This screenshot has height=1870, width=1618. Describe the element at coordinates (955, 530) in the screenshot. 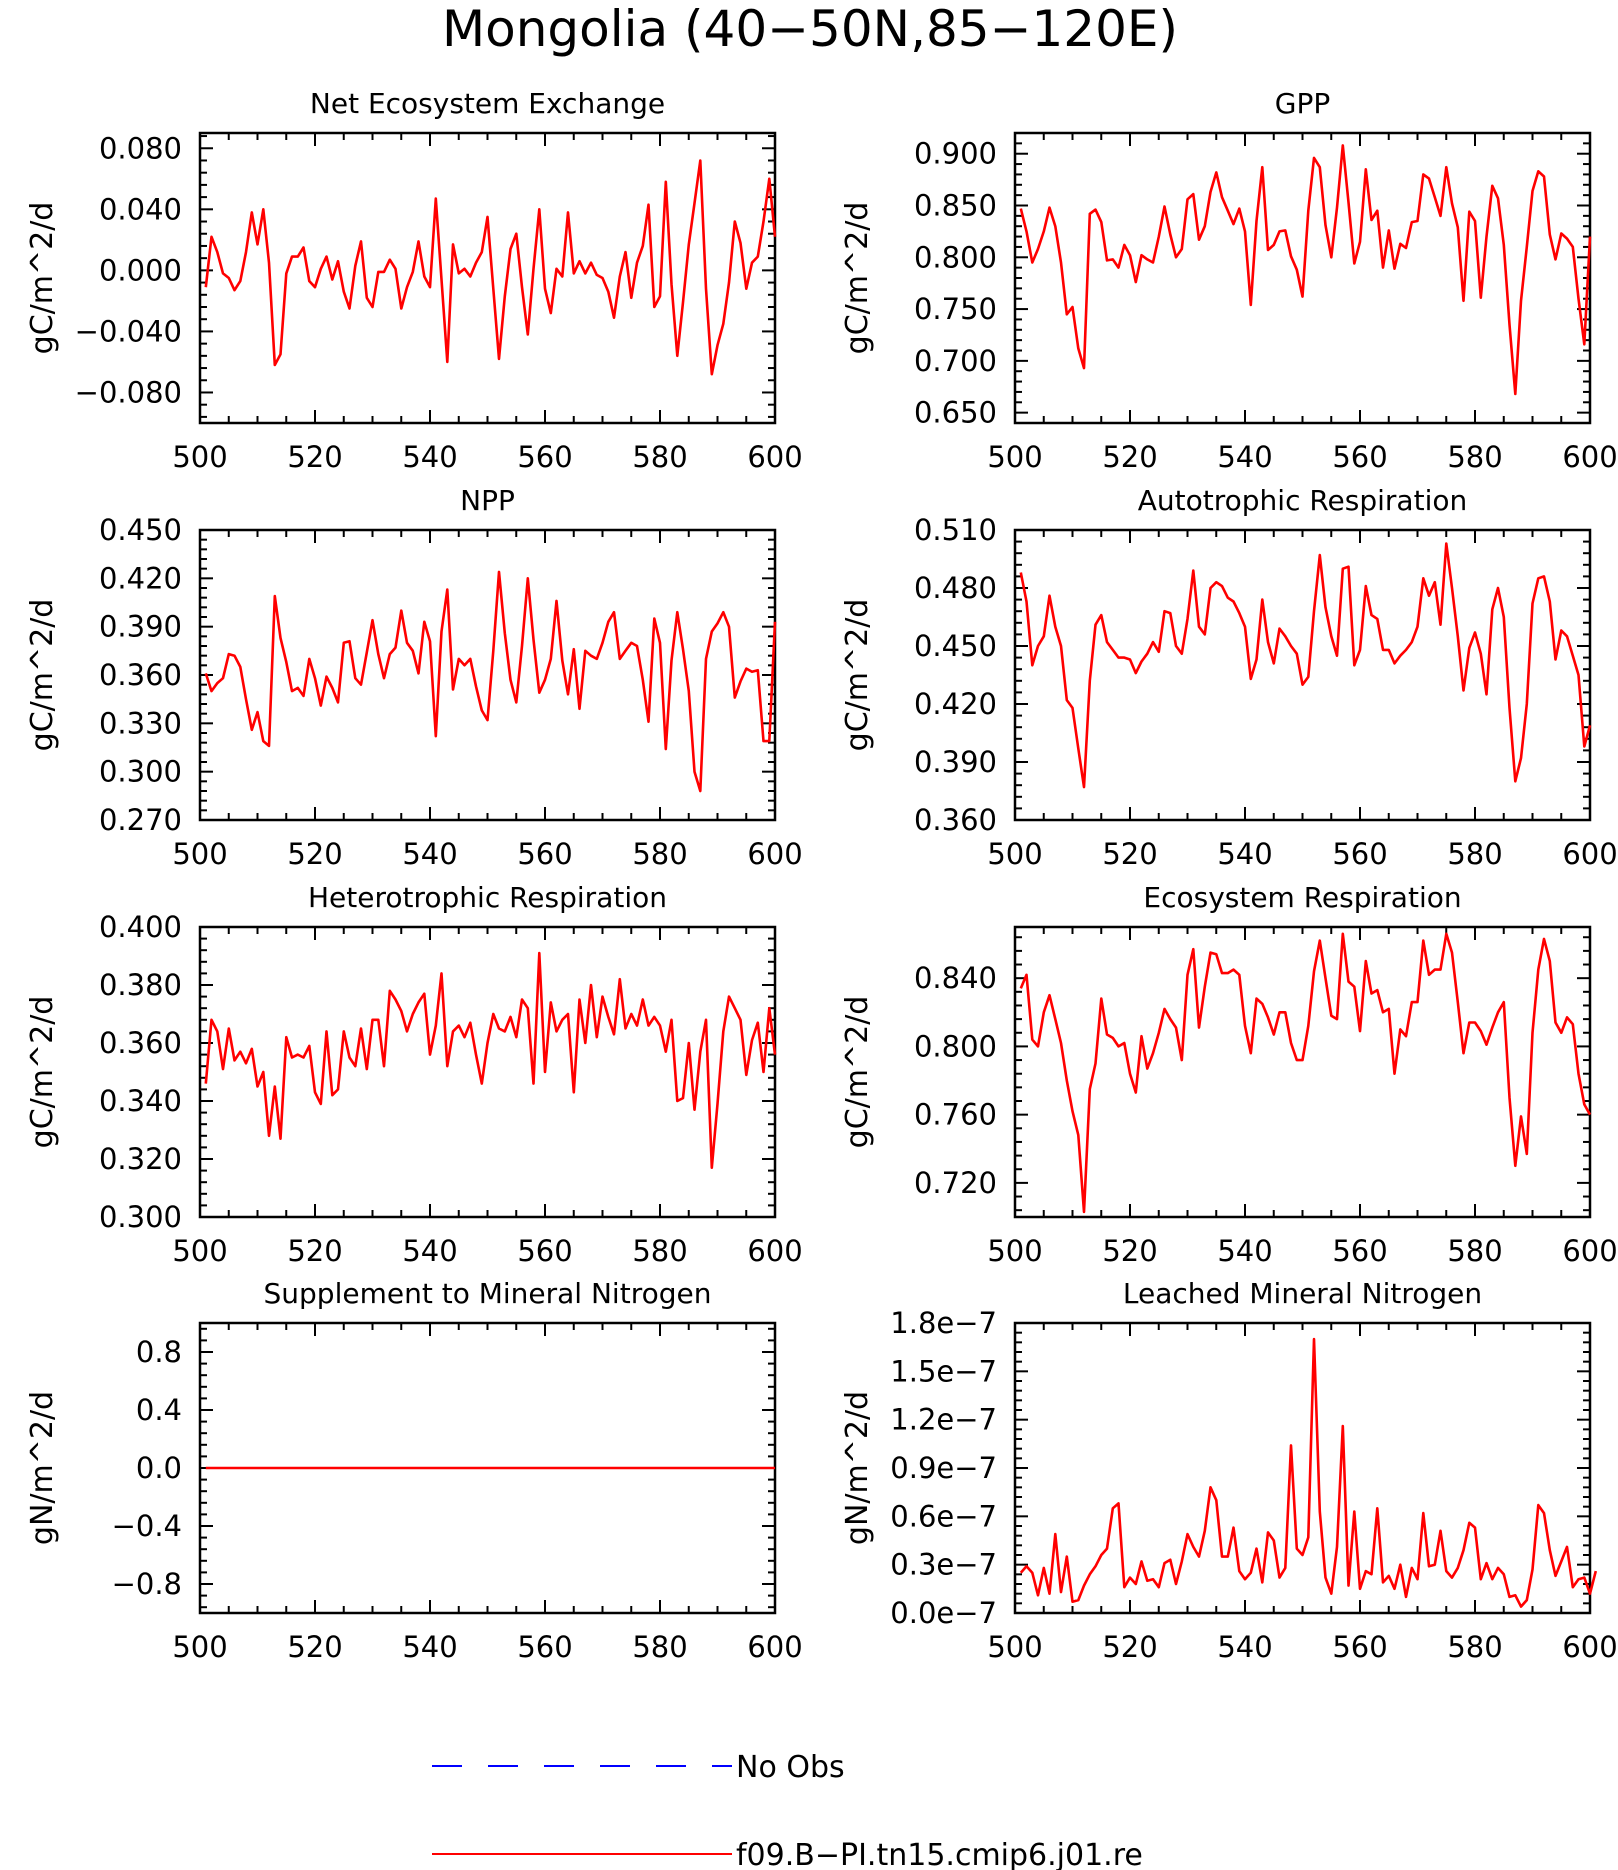

I see `y-tick-label: 0.510` at that location.